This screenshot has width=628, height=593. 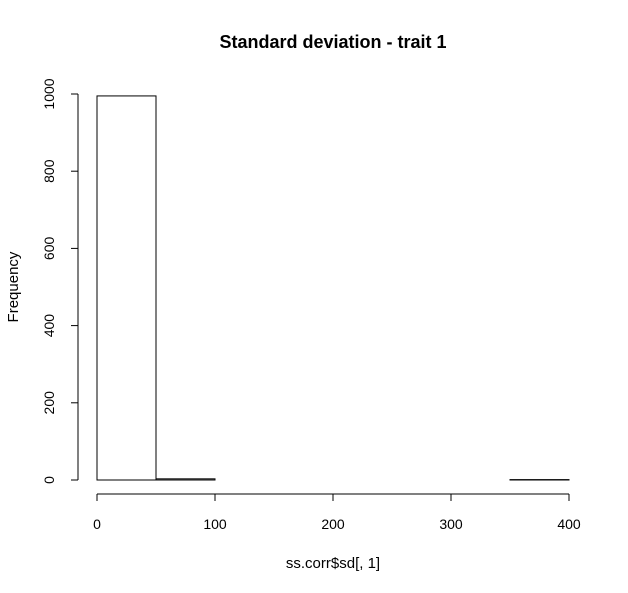 I want to click on x-tick-label: 0, so click(x=97, y=524).